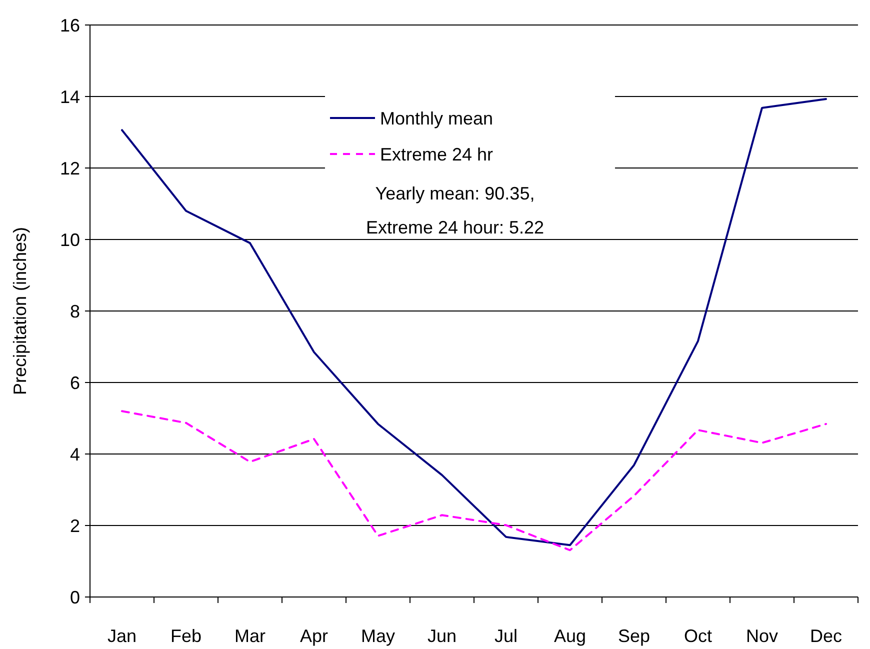 The width and height of the screenshot is (870, 649). Describe the element at coordinates (506, 636) in the screenshot. I see `x-tick-label: Jul` at that location.